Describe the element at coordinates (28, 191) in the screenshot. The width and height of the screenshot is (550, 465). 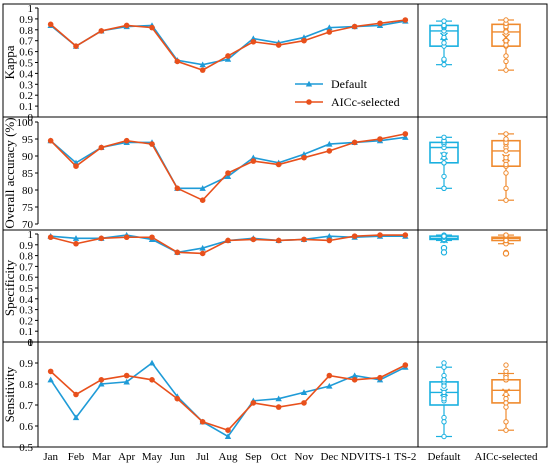
I see `y-tick-label: 80` at that location.